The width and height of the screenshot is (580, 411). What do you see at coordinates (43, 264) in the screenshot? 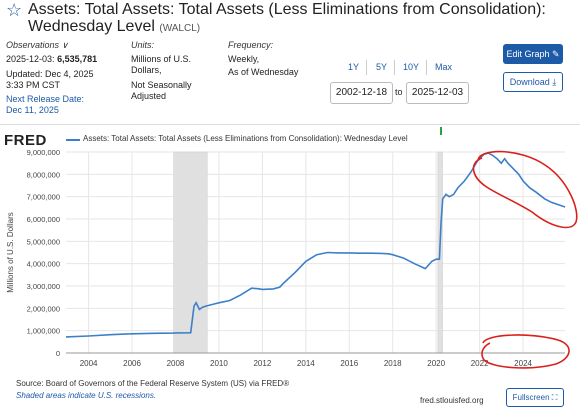
I see `y-tick-label: 4,000,000` at bounding box center [43, 264].